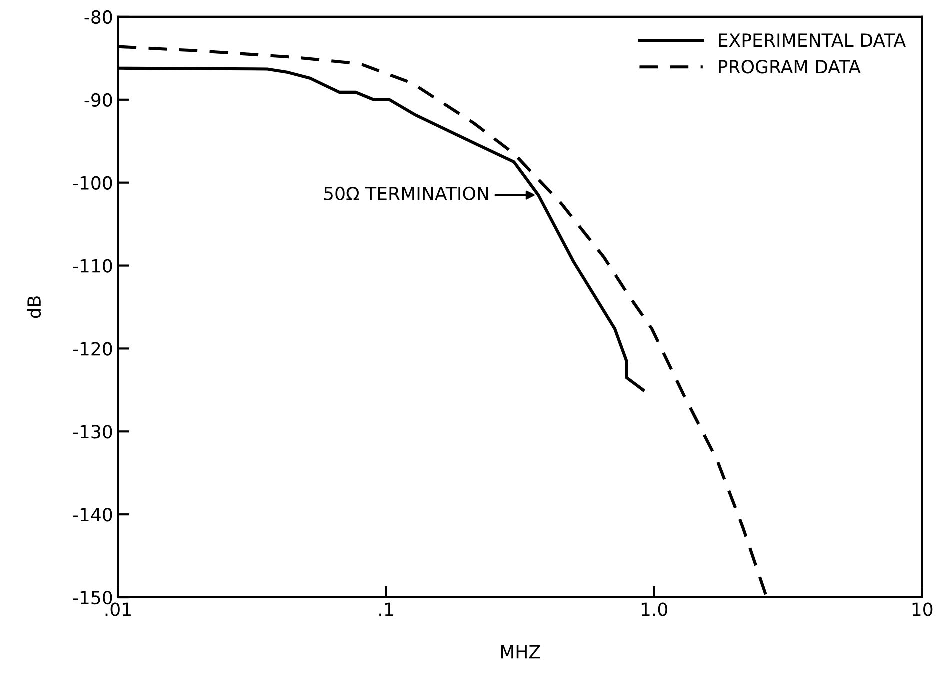 Image resolution: width=946 pixels, height=679 pixels. What do you see at coordinates (92, 597) in the screenshot?
I see `y-tick-label: -150` at bounding box center [92, 597].